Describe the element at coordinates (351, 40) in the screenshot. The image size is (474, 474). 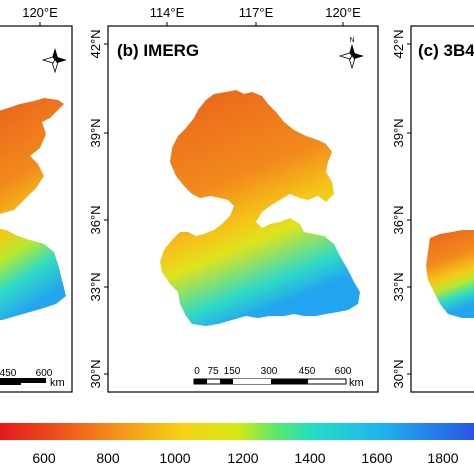
I see `svg-text: N` at that location.